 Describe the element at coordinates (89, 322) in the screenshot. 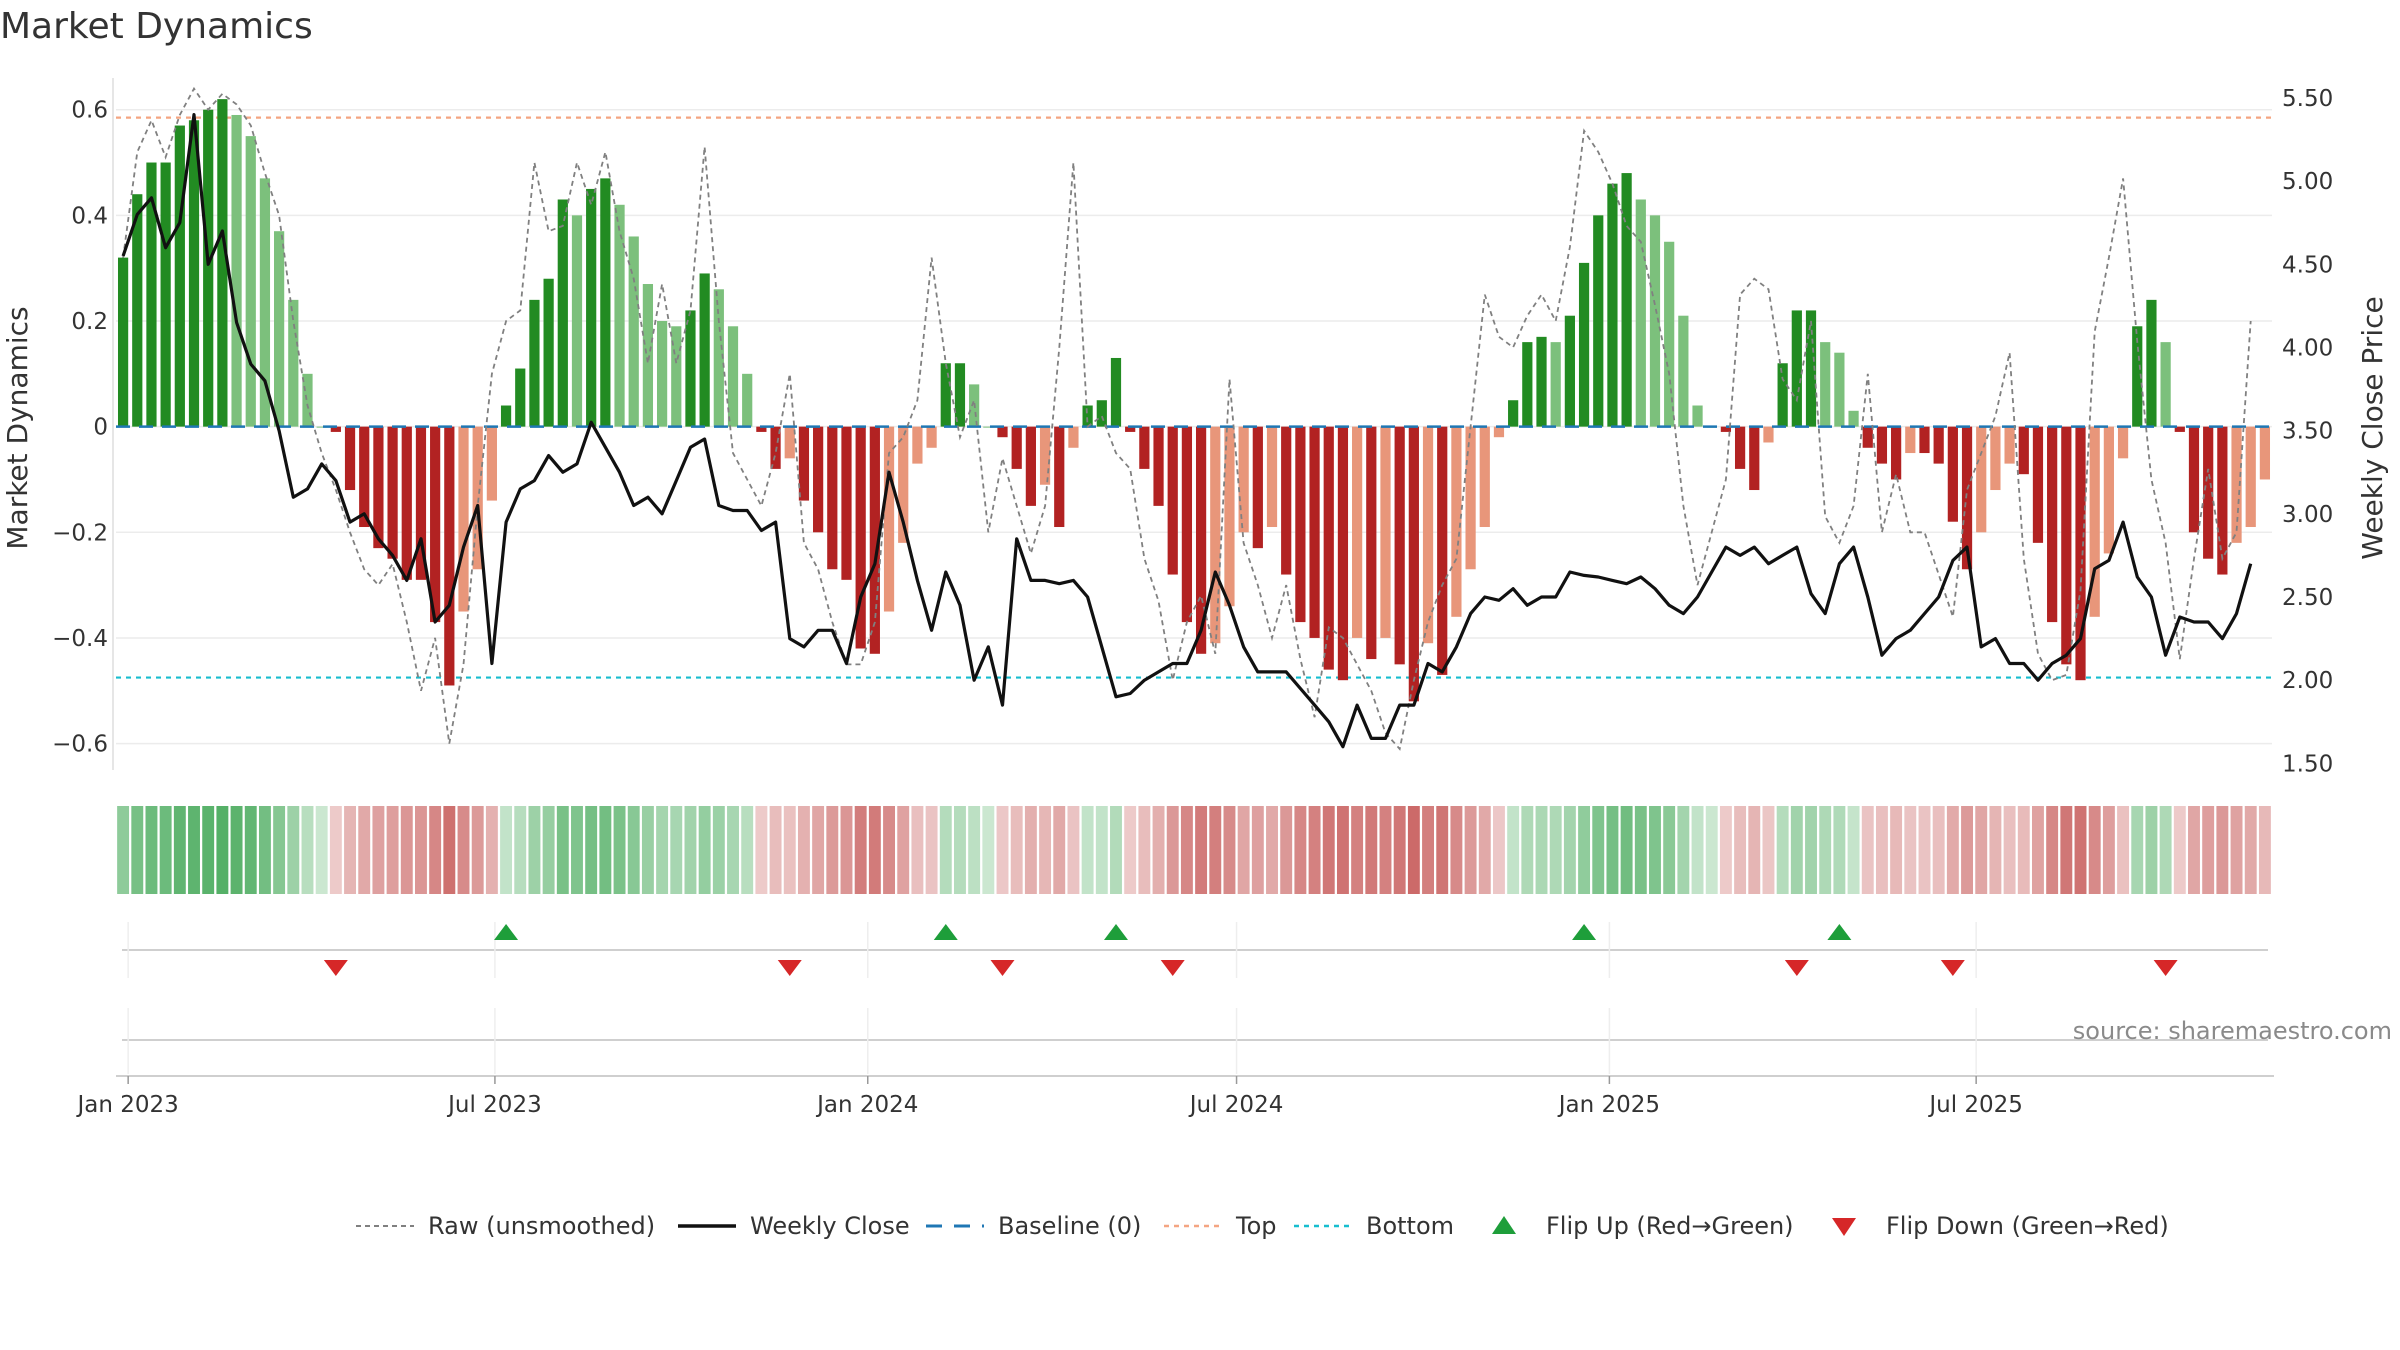

I see `left-tick-label: 0.2` at that location.